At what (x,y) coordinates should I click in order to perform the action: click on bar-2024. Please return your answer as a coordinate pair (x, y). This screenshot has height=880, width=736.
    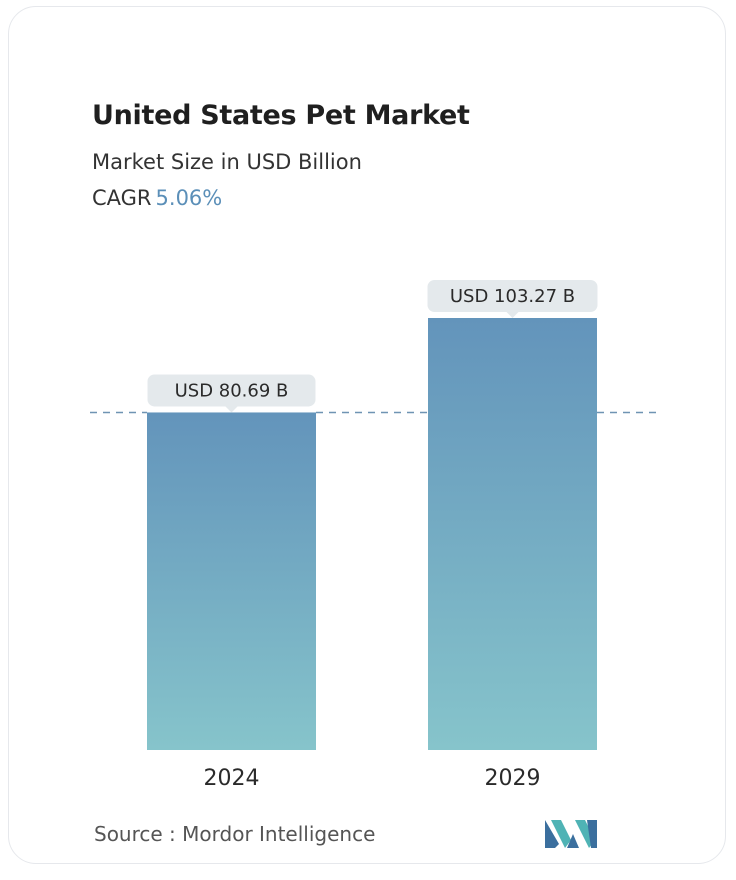
    Looking at the image, I should click on (231, 581).